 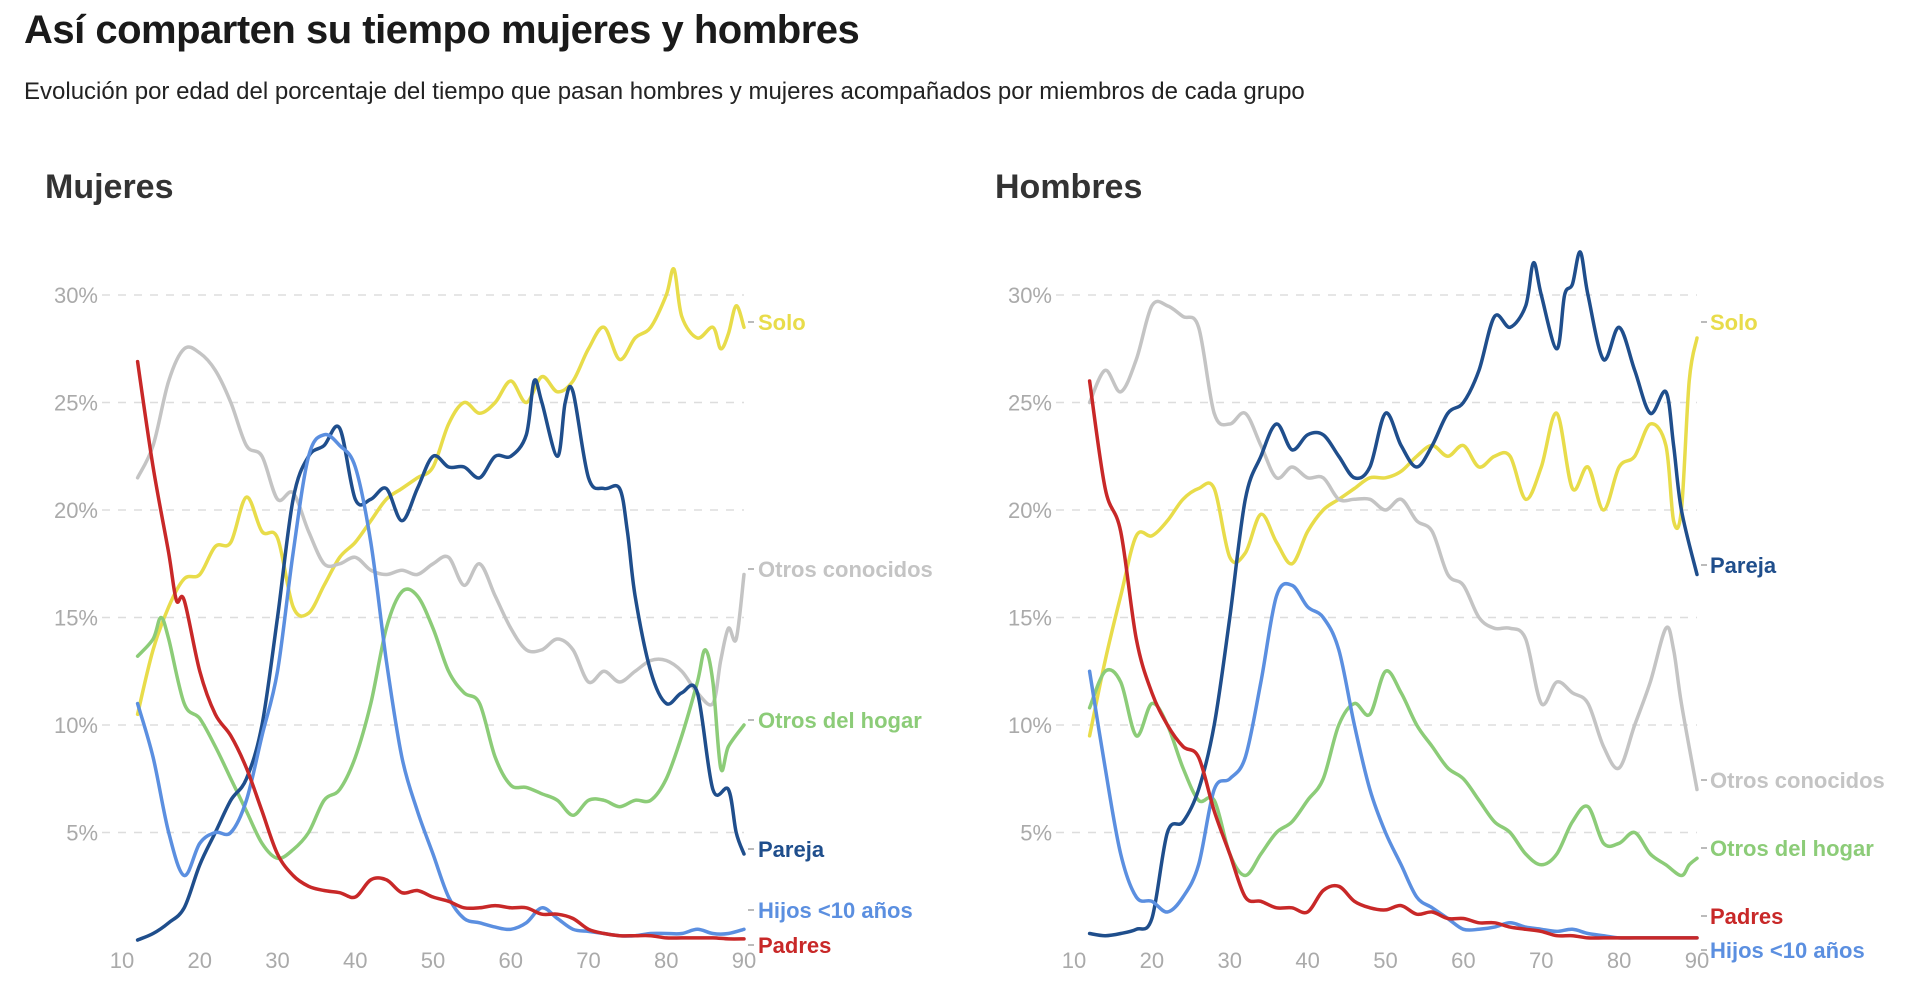 I want to click on hombres-y-tick-label: 25%, so click(x=1030, y=403).